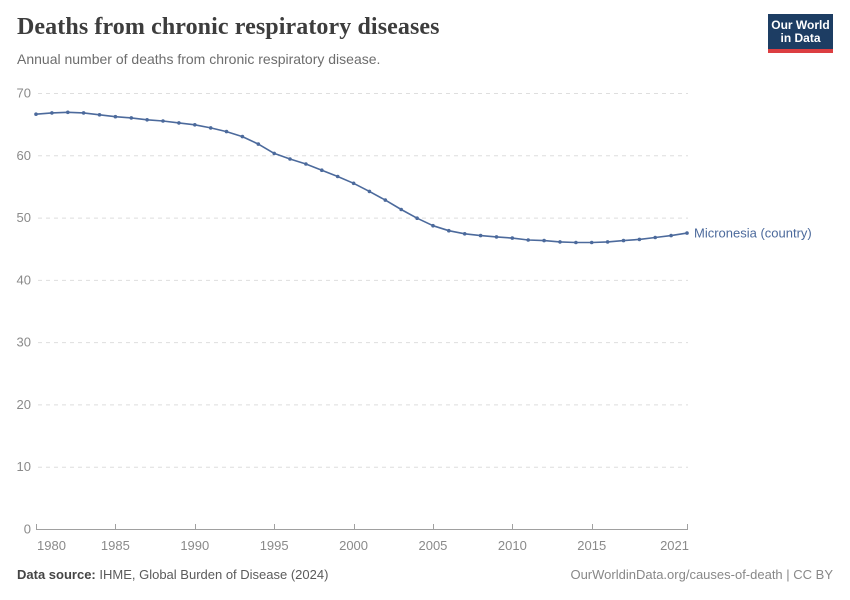 The image size is (850, 600). I want to click on y-axis-tick-label: 0, so click(27, 529).